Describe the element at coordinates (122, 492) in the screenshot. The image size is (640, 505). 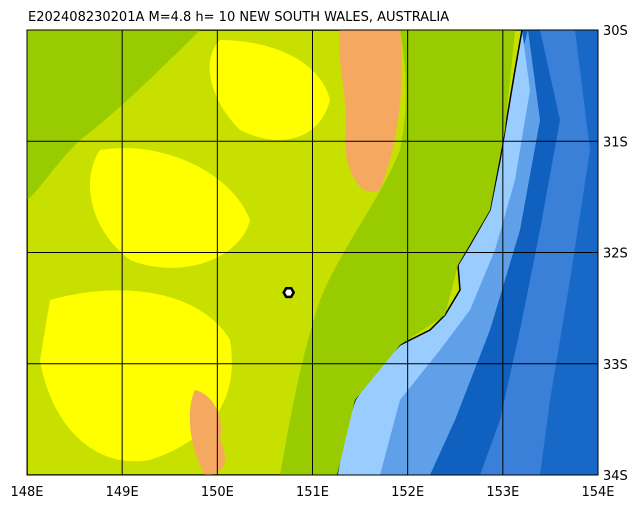
I see `lon-label: 149E` at that location.